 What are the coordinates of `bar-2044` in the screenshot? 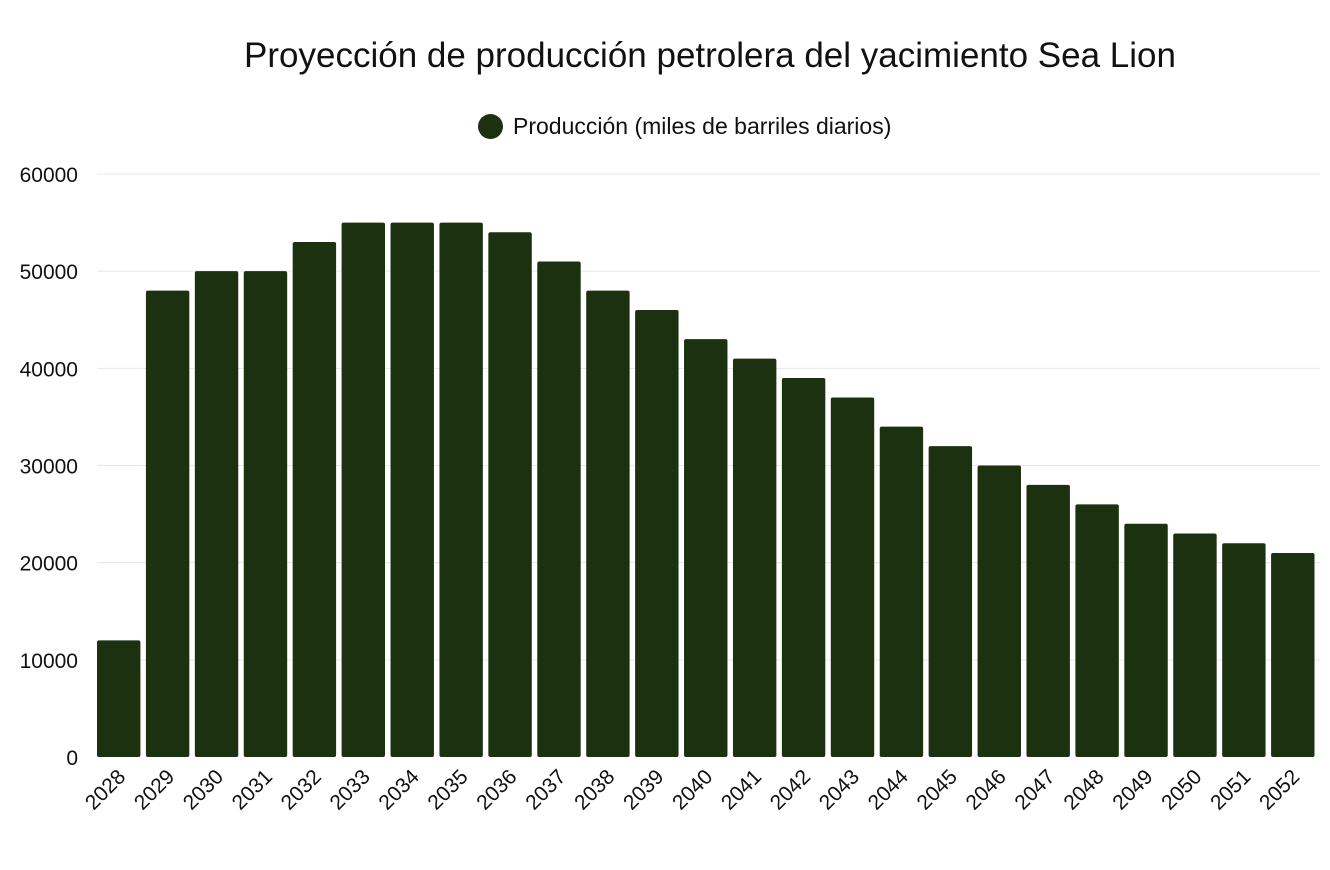 It's located at (901, 591).